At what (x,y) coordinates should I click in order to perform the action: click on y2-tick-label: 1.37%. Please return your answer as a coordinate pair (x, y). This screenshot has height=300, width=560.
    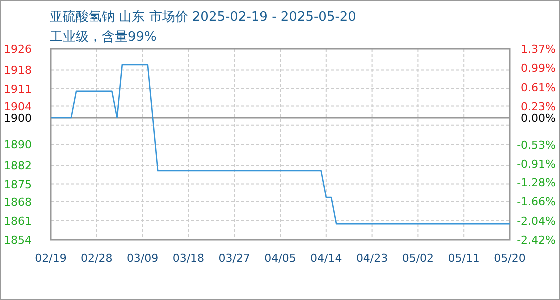
    Looking at the image, I should click on (538, 49).